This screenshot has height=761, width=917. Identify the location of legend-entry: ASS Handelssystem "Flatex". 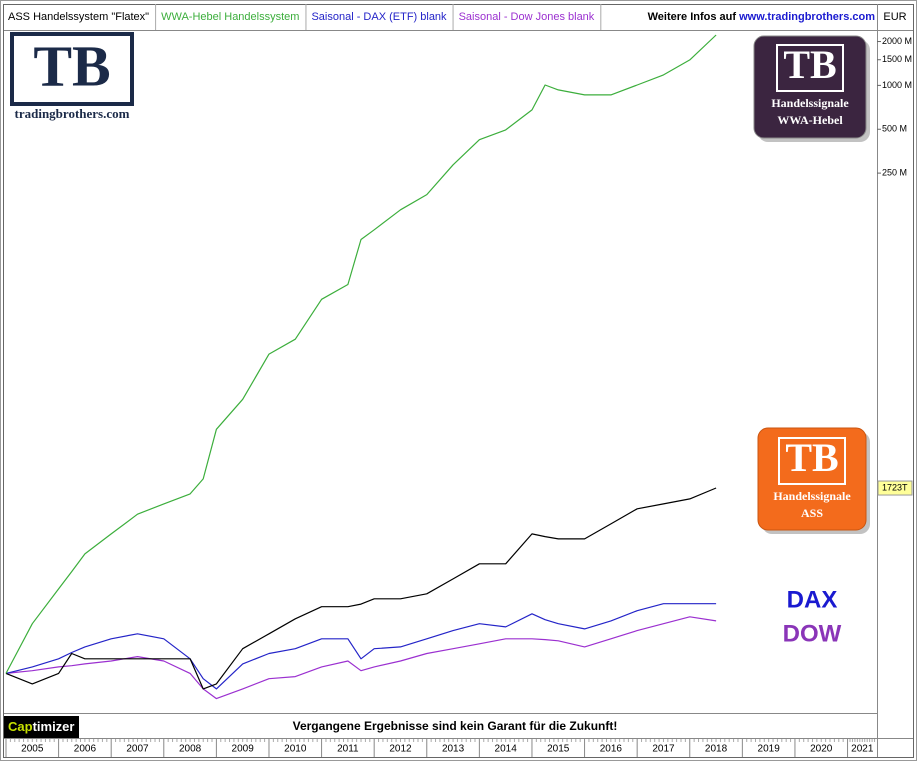
(78, 17).